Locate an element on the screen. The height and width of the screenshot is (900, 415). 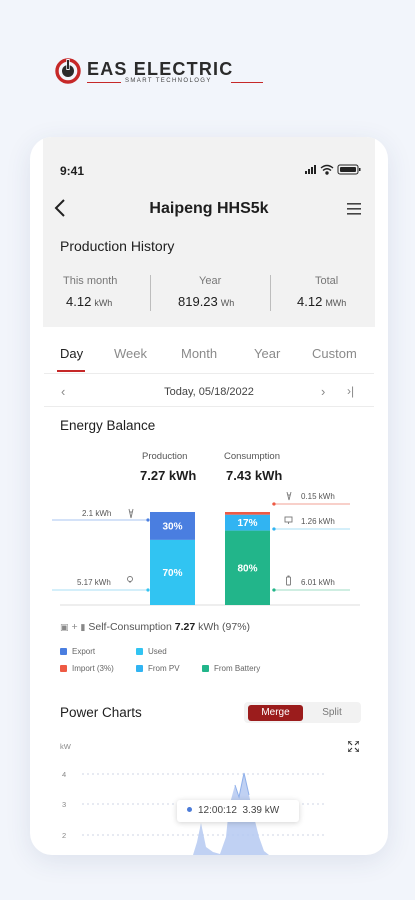
home-in-value: 5.17 kWh is located at coordinates (94, 582).